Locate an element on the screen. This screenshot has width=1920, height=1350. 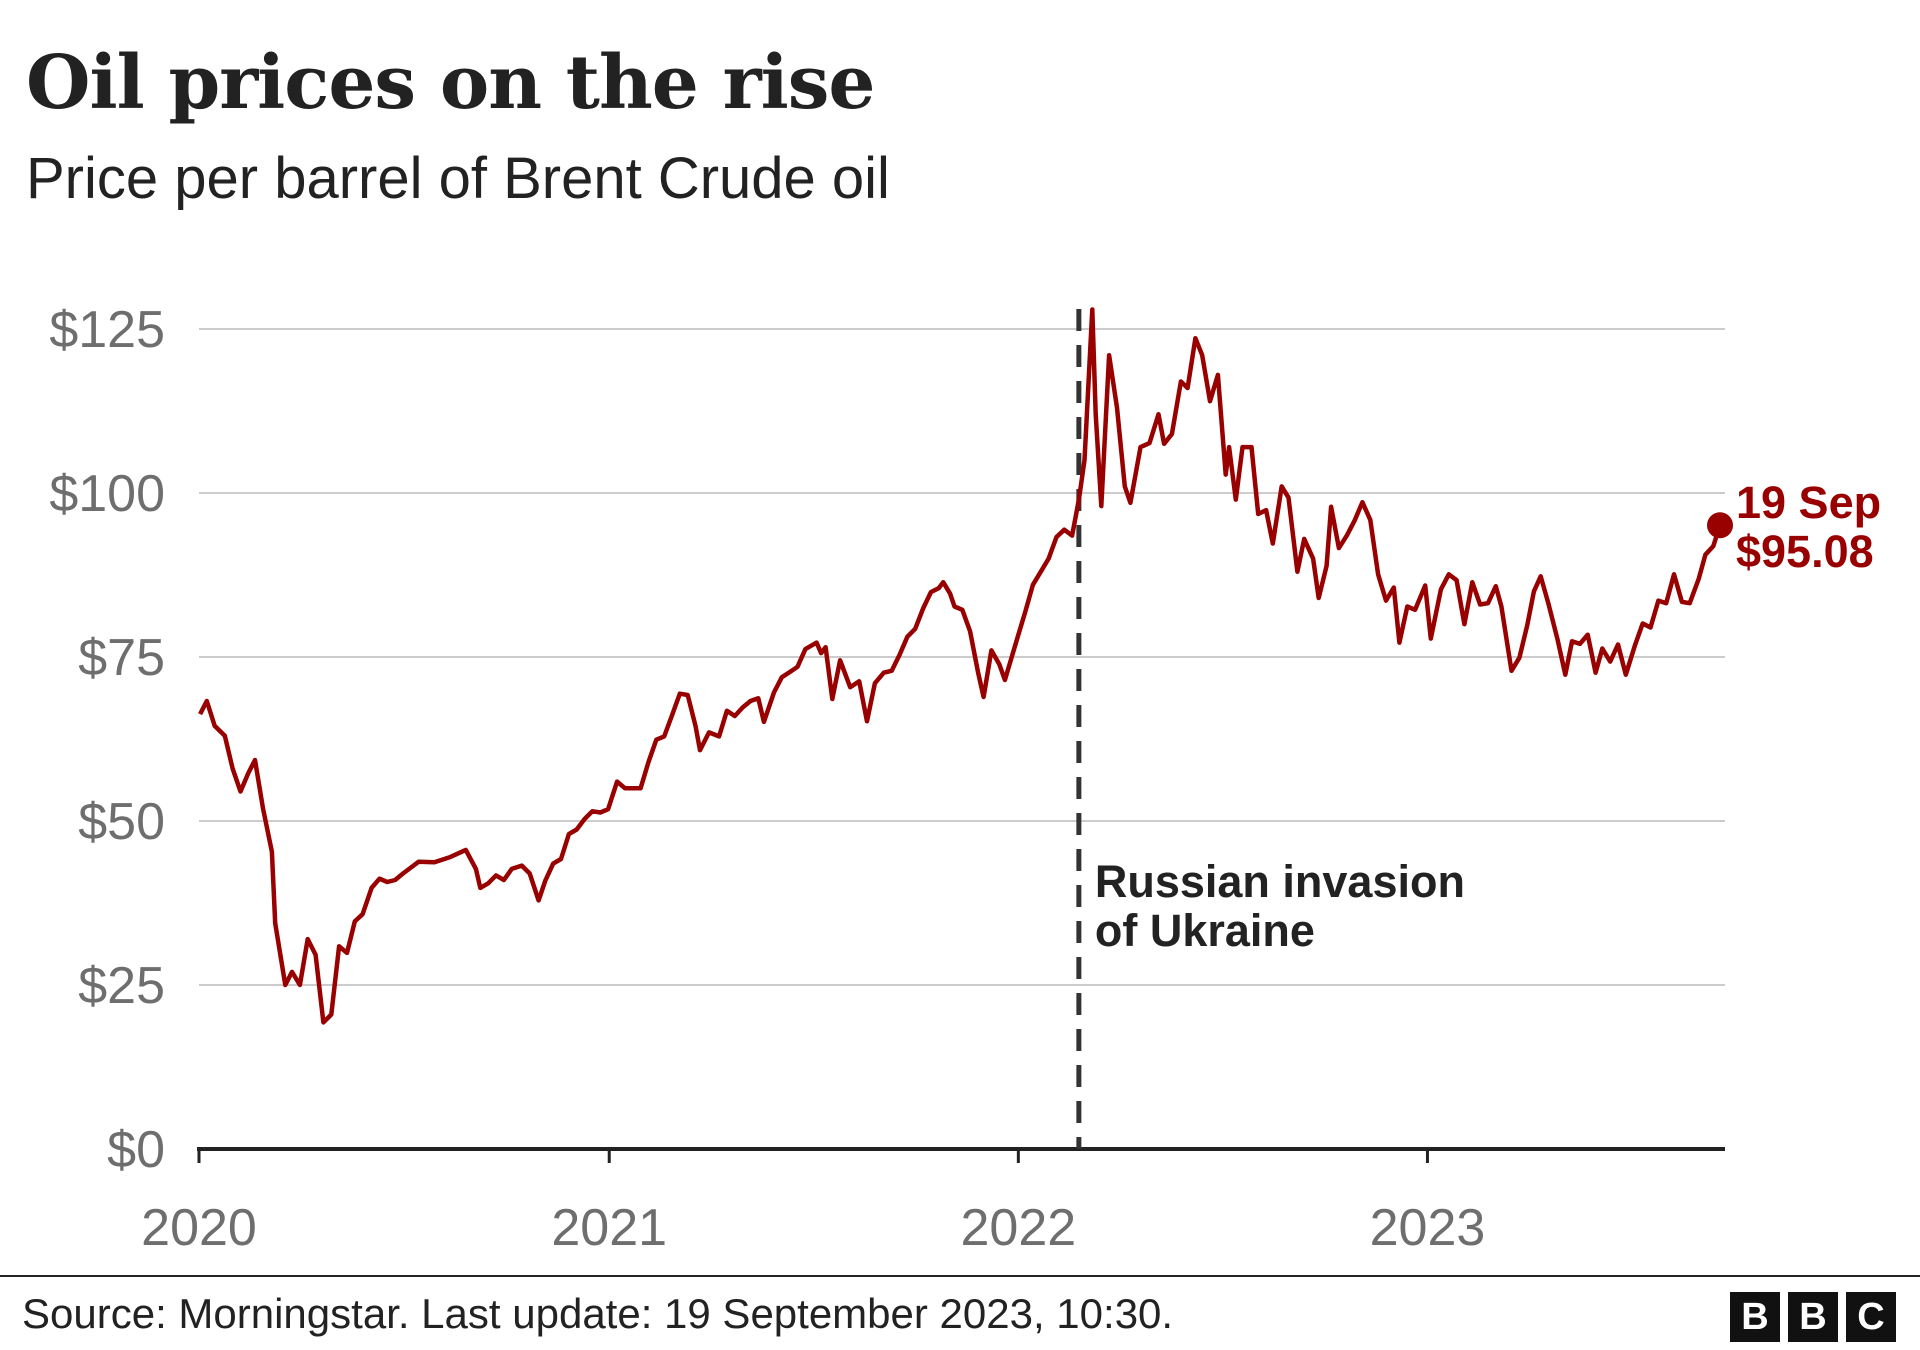
annotation-line: of Ukraine is located at coordinates (1205, 930).